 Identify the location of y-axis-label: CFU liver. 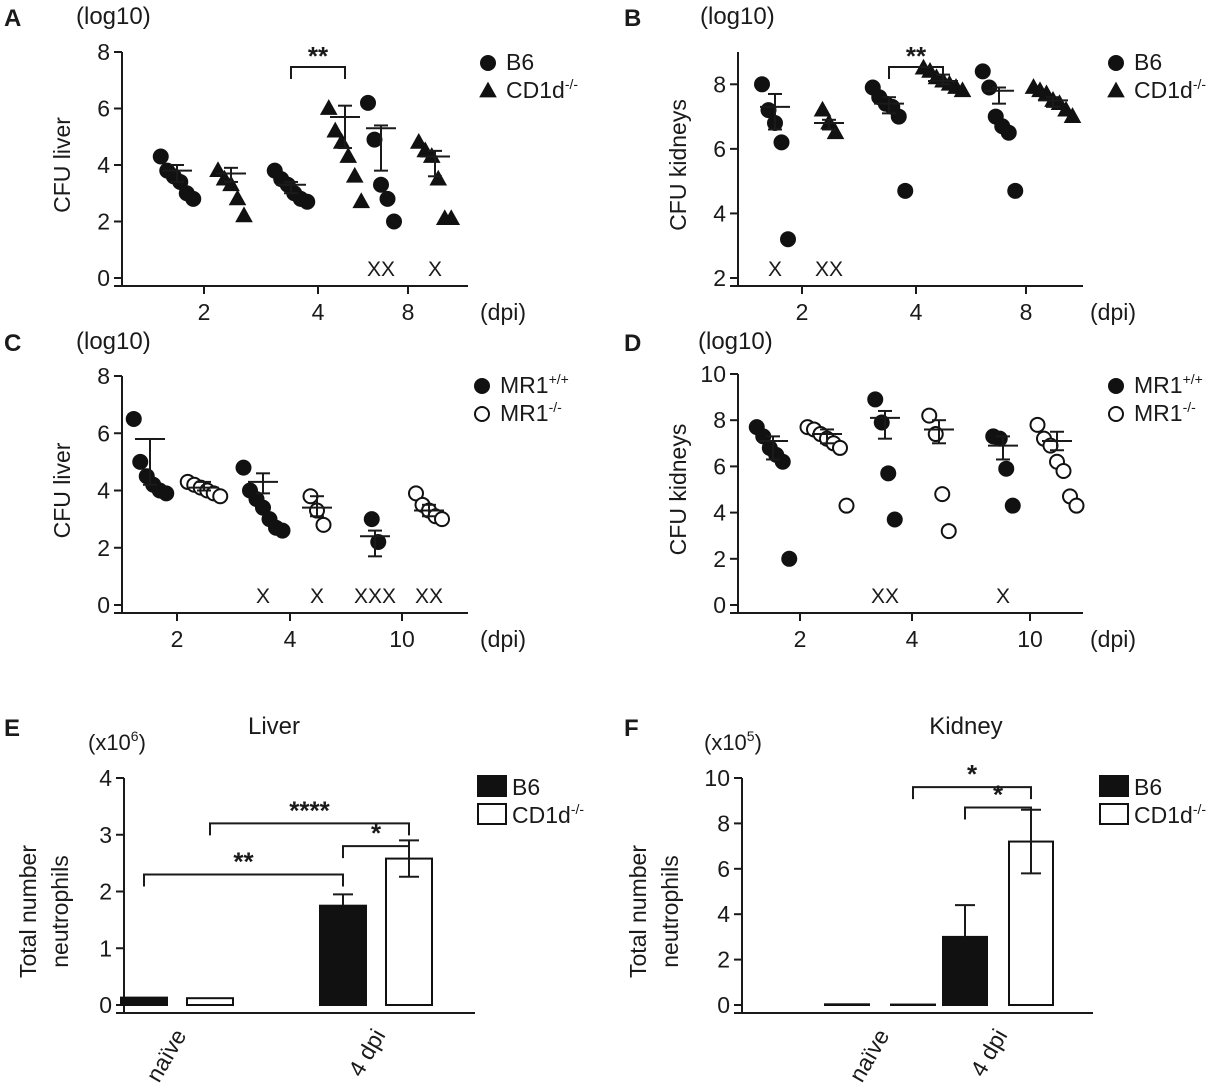
(62, 490).